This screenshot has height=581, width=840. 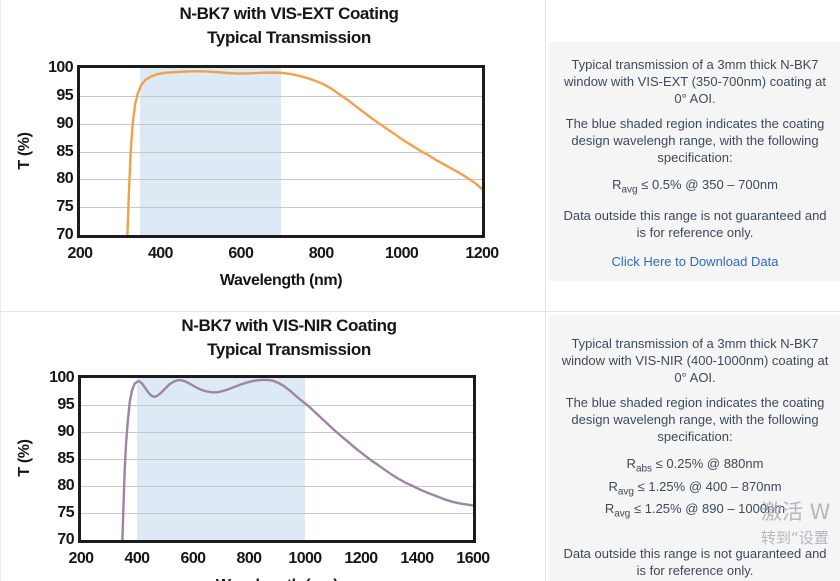 I want to click on spec-line: Ravg ≤ 1.25% @ 400 – 870nm, so click(x=695, y=488).